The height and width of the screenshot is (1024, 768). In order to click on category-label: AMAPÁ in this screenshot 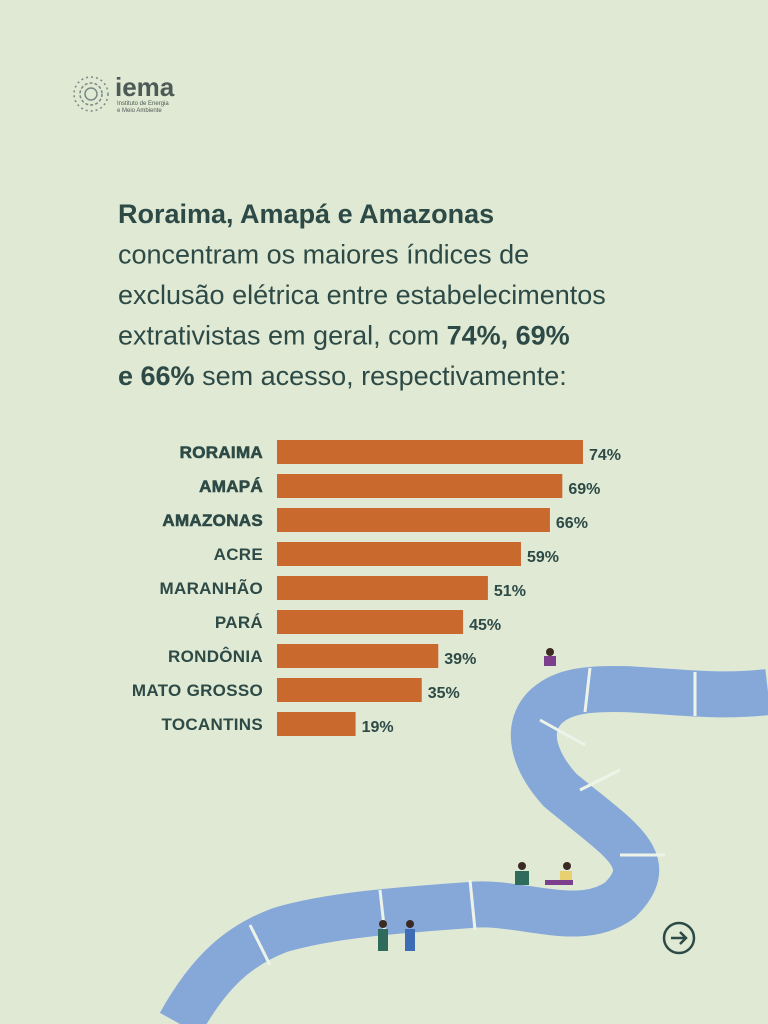, I will do `click(231, 486)`.